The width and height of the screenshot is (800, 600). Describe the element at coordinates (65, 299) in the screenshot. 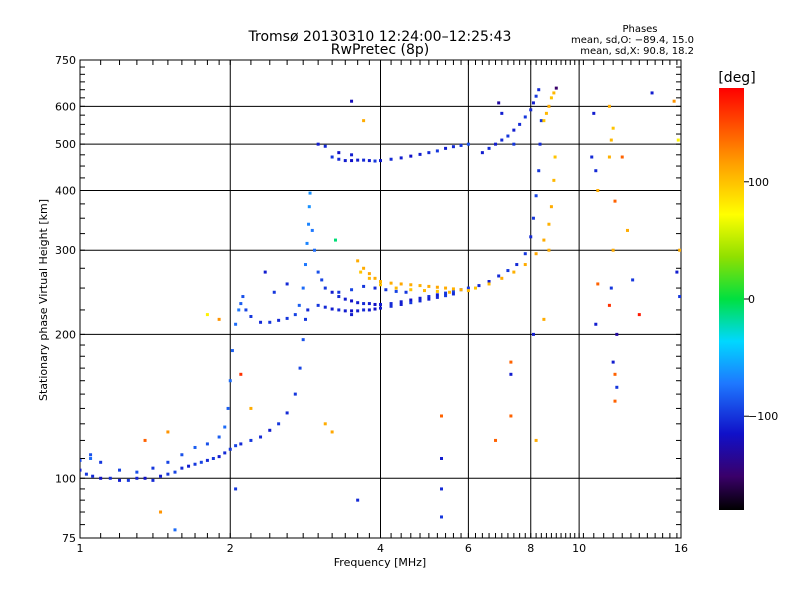

I see `y-tick-labels: 75 100 200 300 400 500 600 750` at that location.